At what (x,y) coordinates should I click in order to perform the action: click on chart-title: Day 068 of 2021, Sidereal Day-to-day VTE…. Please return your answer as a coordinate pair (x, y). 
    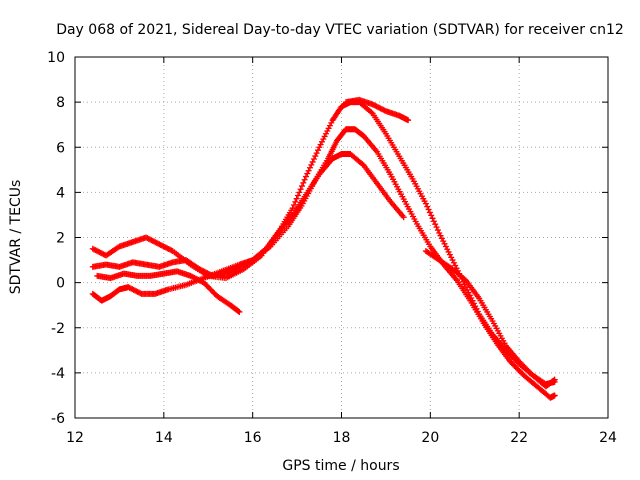
    Looking at the image, I should click on (340, 30).